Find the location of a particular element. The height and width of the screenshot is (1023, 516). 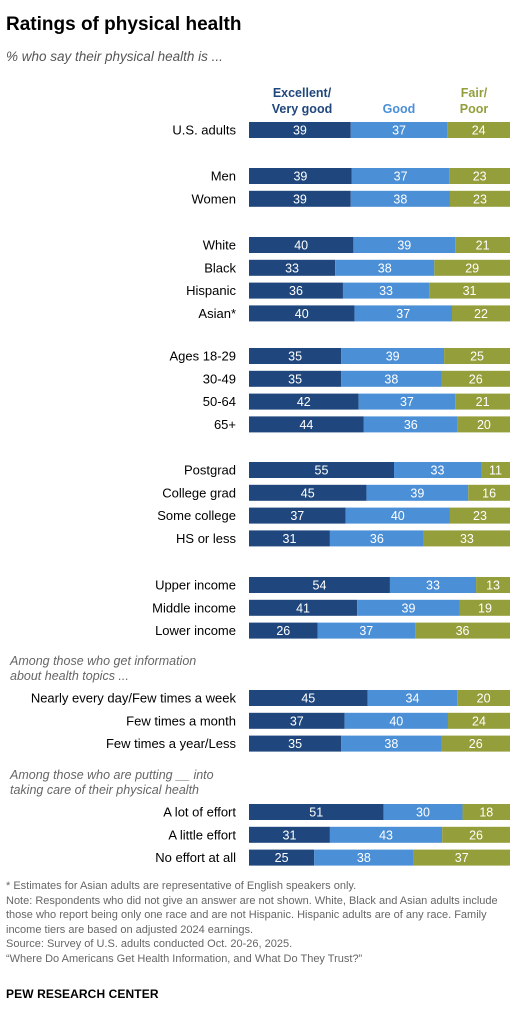

data-label: 16 is located at coordinates (489, 493).